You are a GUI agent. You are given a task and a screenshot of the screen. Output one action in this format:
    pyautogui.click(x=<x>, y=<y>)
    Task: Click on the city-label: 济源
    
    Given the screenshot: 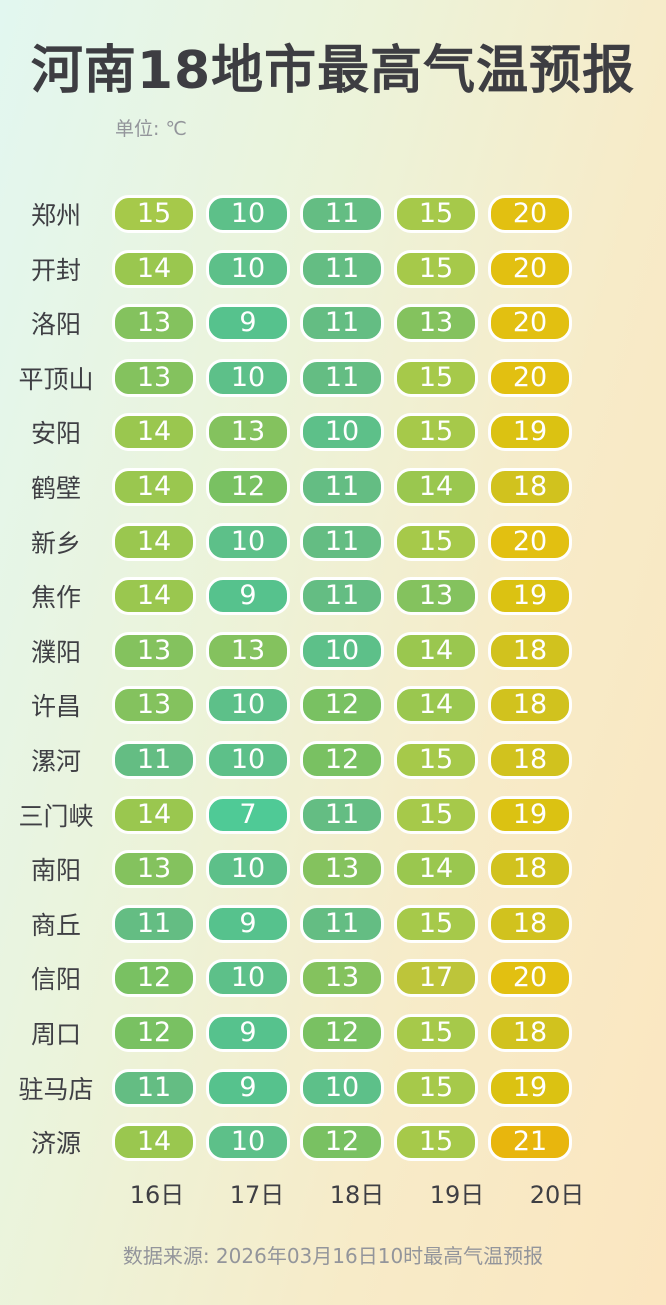 What is the action you would take?
    pyautogui.click(x=55, y=1144)
    